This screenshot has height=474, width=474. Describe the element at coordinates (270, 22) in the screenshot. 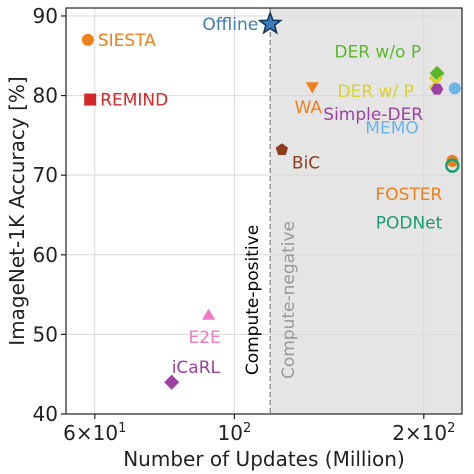

I see `point-offline` at that location.